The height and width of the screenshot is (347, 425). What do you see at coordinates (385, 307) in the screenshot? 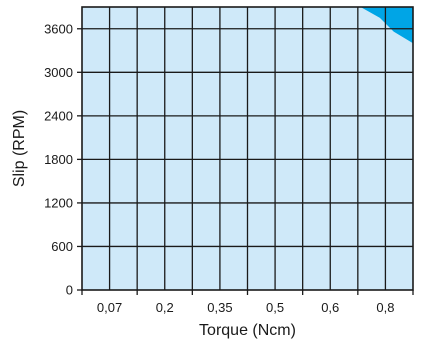
I see `x-tick-label: 0,8` at bounding box center [385, 307].